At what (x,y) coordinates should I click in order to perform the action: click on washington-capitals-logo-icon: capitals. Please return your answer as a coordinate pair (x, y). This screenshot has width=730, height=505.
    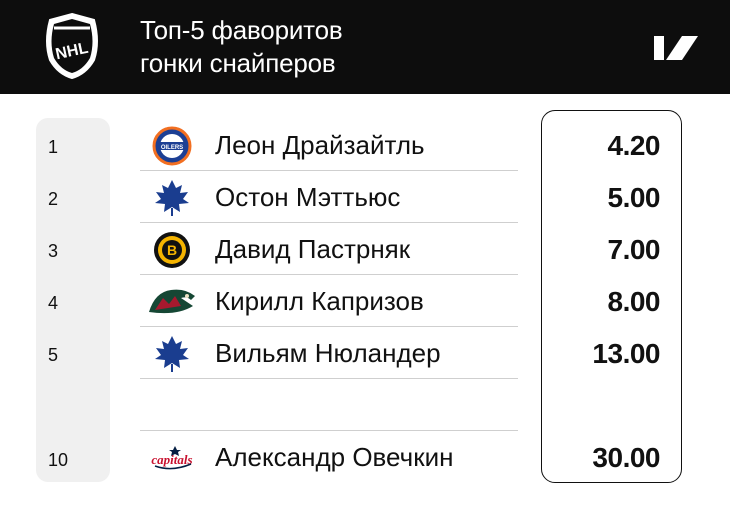
    Looking at the image, I should click on (172, 458).